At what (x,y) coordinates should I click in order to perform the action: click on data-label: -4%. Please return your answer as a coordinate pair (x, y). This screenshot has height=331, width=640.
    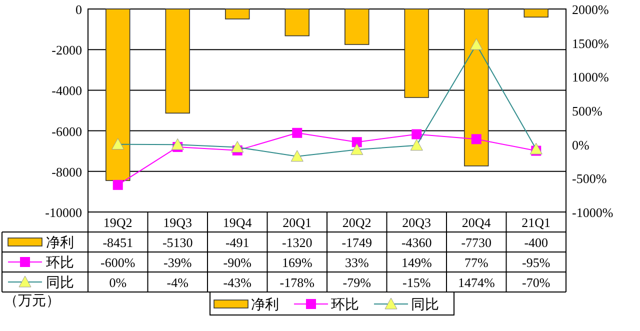
    Looking at the image, I should click on (177, 282).